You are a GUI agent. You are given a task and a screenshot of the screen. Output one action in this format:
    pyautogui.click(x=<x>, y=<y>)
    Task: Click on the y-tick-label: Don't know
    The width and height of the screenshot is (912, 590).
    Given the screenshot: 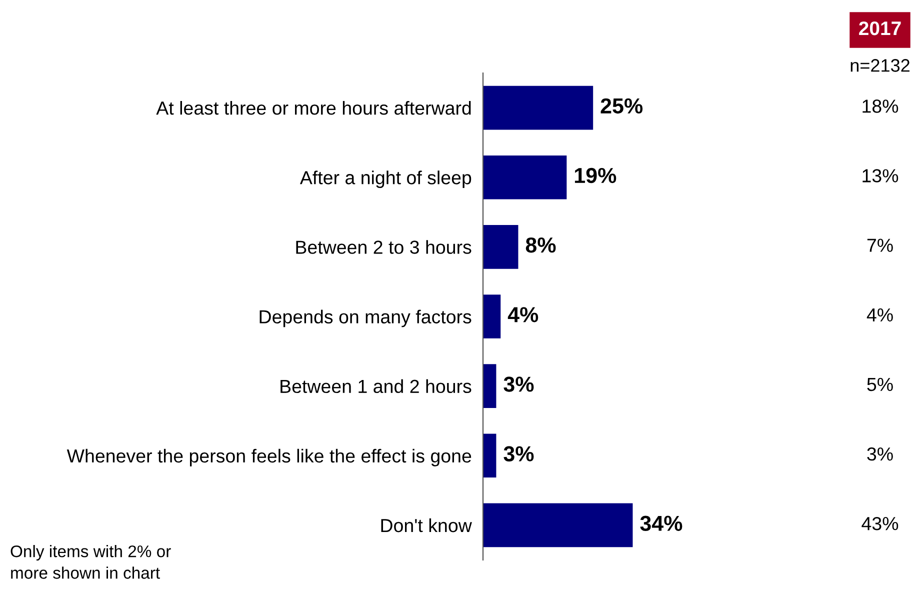 What is the action you would take?
    pyautogui.click(x=426, y=525)
    